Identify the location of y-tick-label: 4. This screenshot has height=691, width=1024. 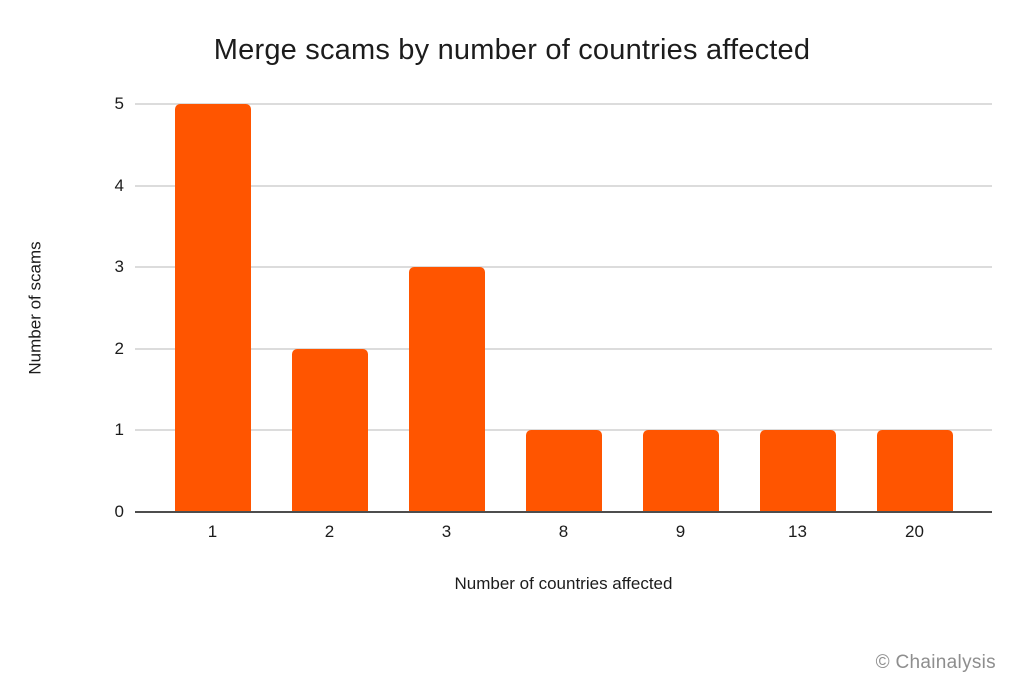
(119, 185).